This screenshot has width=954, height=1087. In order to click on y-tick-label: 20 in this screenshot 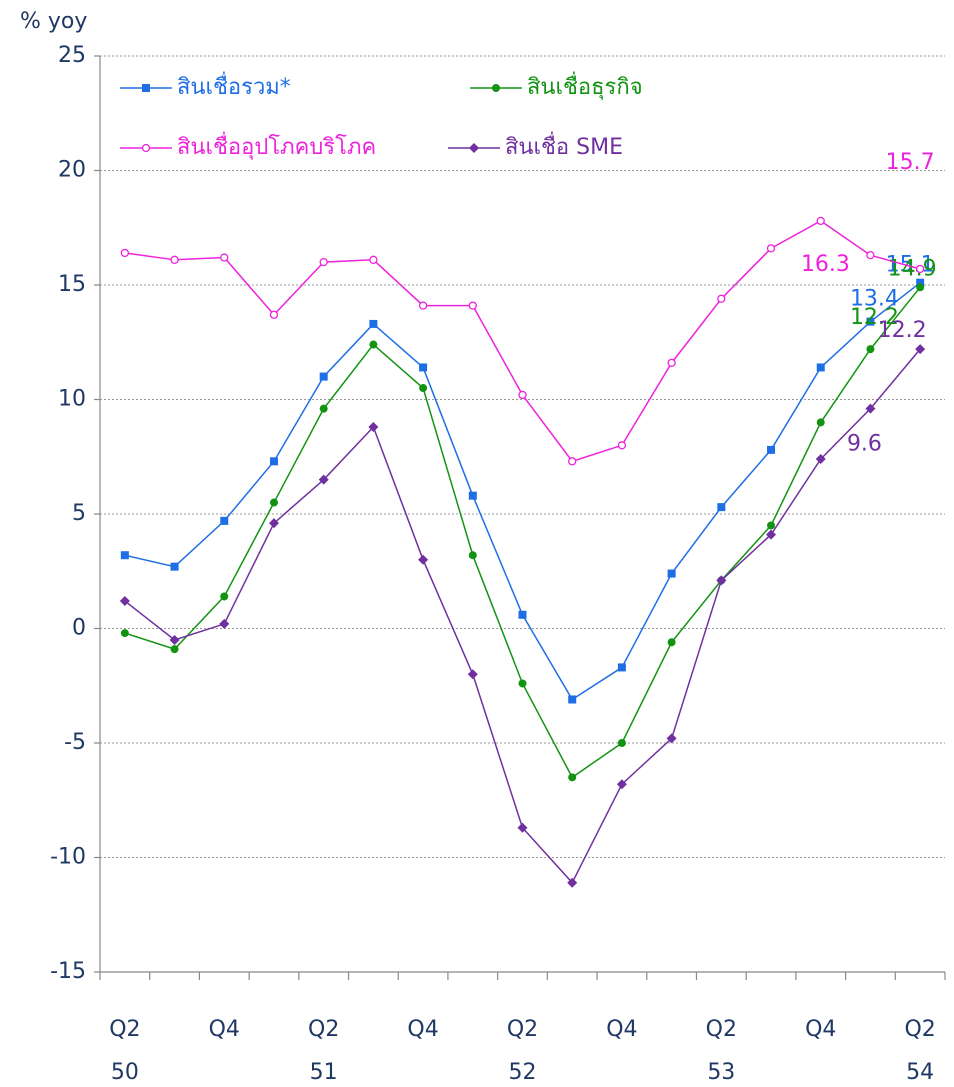, I will do `click(72, 170)`.